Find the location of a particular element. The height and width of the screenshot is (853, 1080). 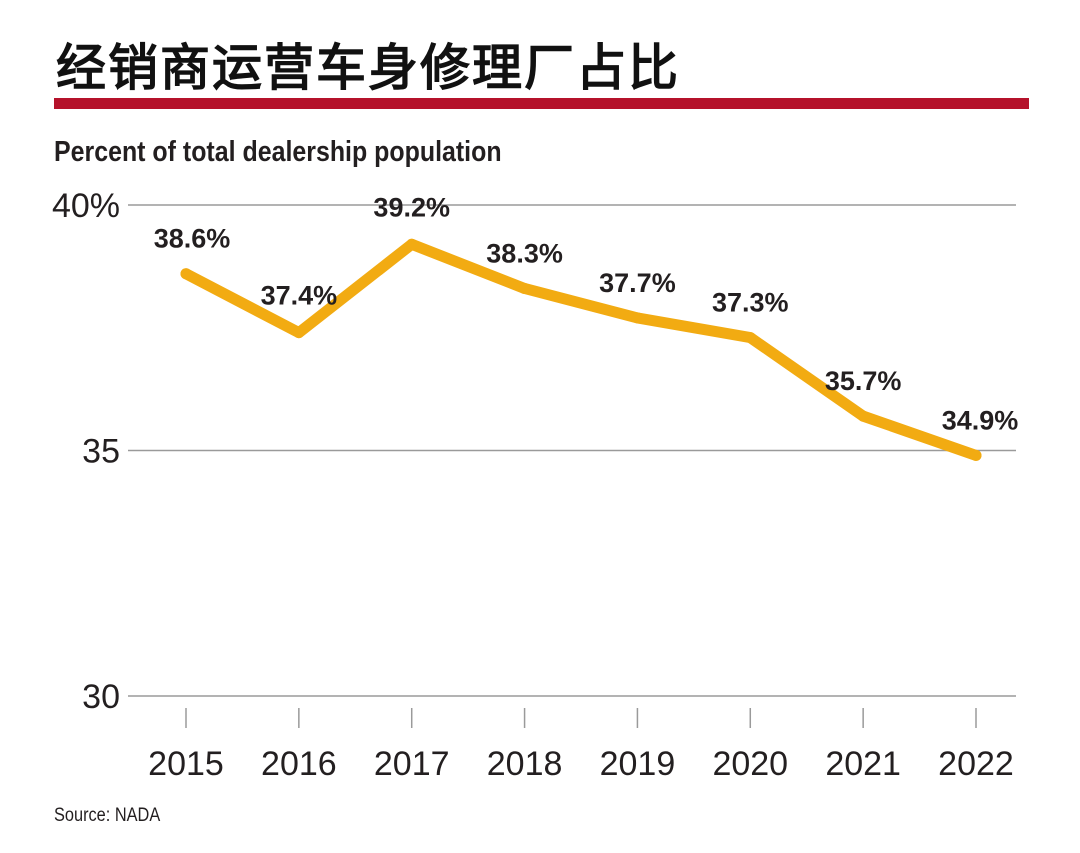

x-tick-label: 2019 is located at coordinates (638, 764).